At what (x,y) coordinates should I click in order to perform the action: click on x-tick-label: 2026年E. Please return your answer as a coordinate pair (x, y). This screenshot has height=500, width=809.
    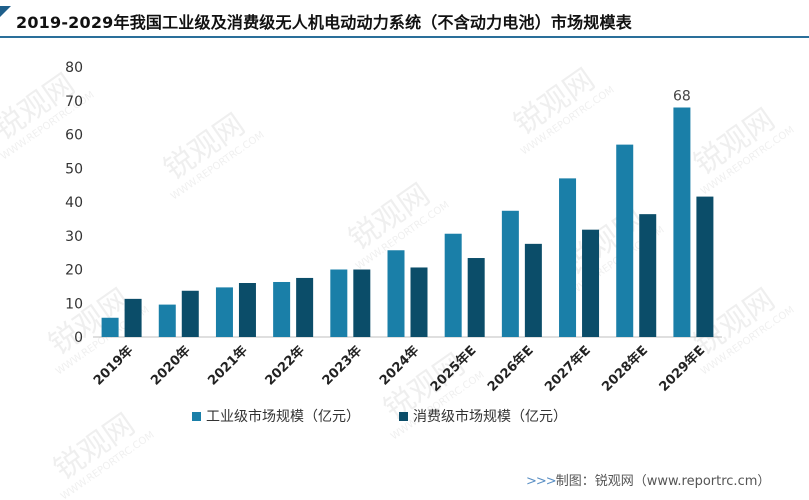
    Looking at the image, I should click on (510, 369).